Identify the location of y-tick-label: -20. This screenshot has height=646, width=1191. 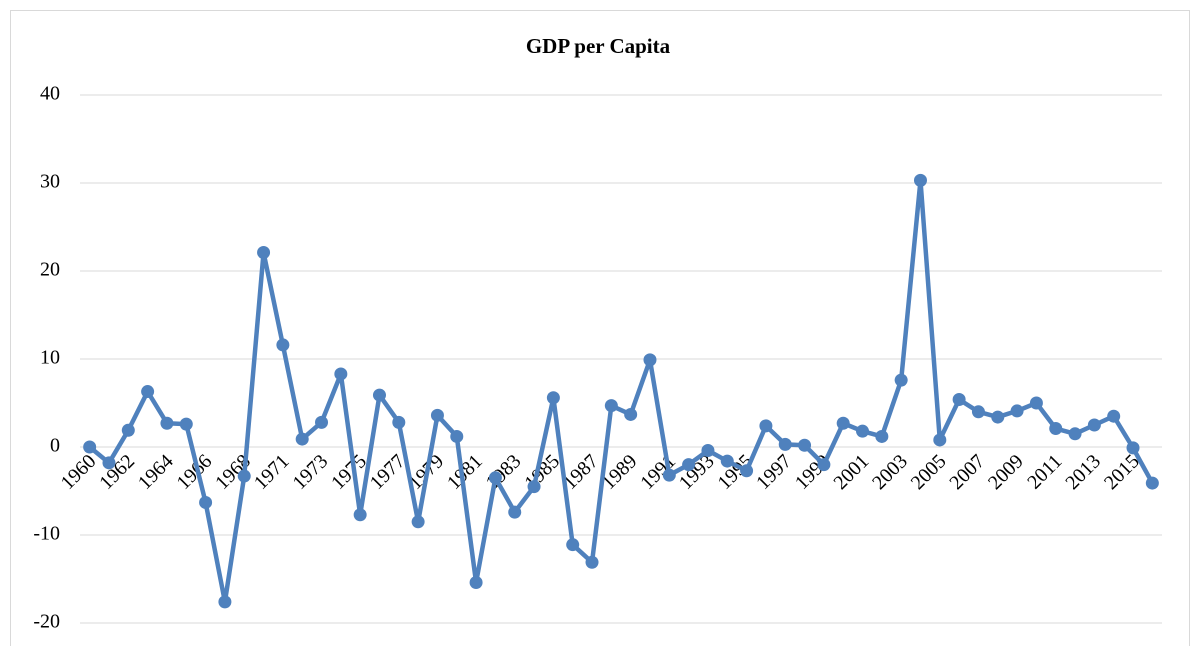
(46, 622).